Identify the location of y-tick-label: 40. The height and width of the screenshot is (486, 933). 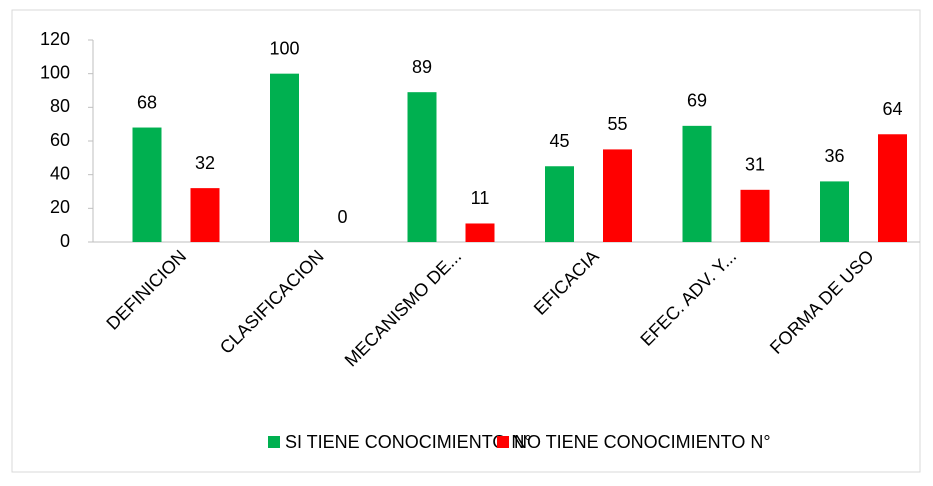
(60, 173).